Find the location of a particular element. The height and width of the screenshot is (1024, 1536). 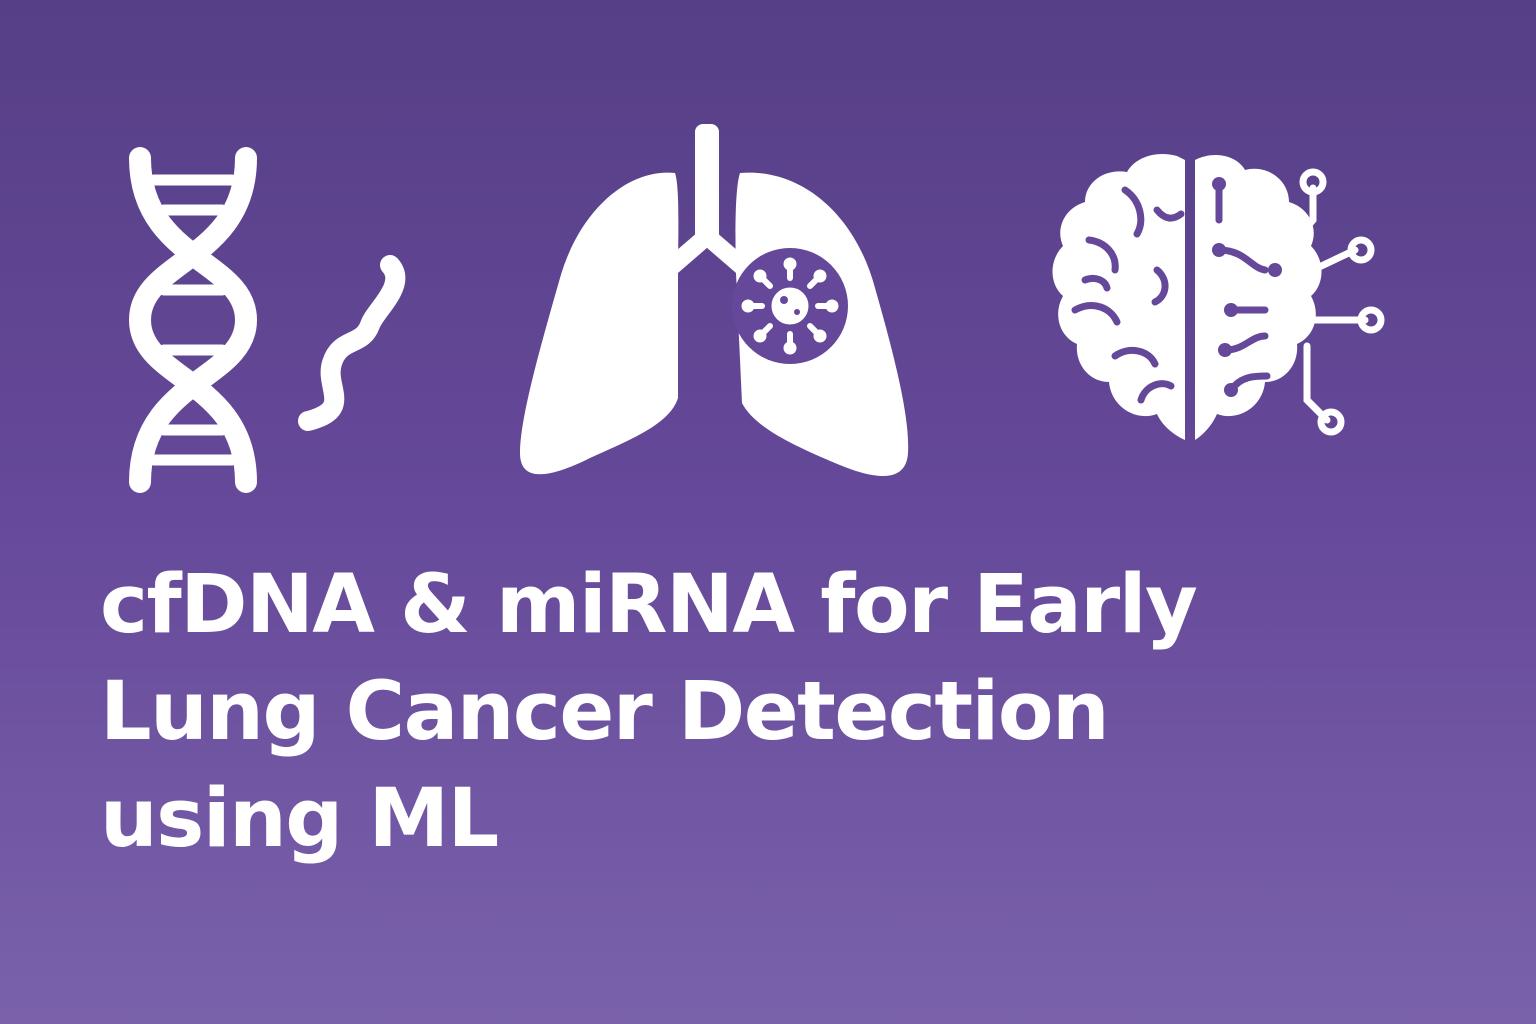

dna-helix-icon is located at coordinates (193, 320).